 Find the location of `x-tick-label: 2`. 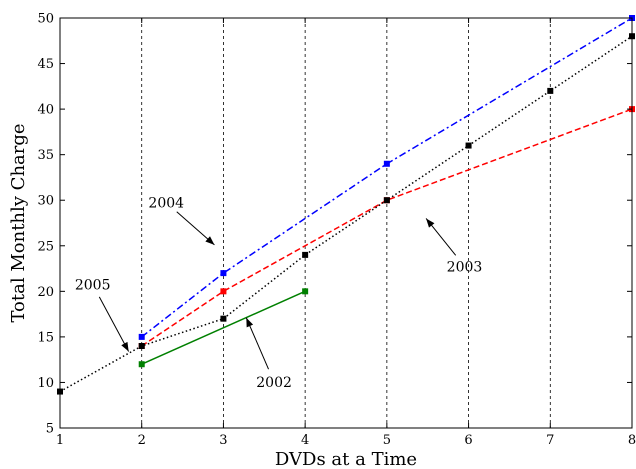

x-tick-label: 2 is located at coordinates (142, 440).